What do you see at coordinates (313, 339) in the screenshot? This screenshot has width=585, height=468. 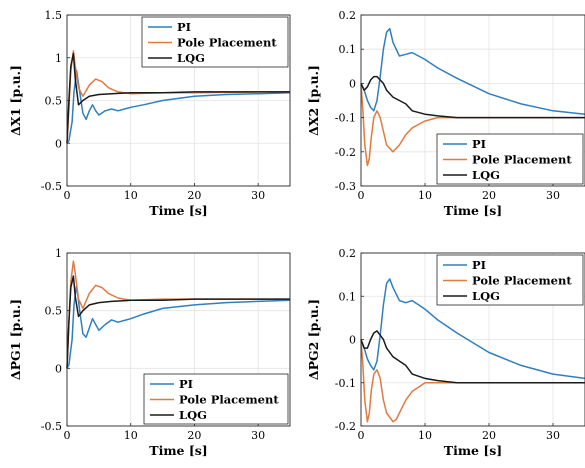 I see `y-axis-label: ΔPG2 [p.u.]` at bounding box center [313, 339].